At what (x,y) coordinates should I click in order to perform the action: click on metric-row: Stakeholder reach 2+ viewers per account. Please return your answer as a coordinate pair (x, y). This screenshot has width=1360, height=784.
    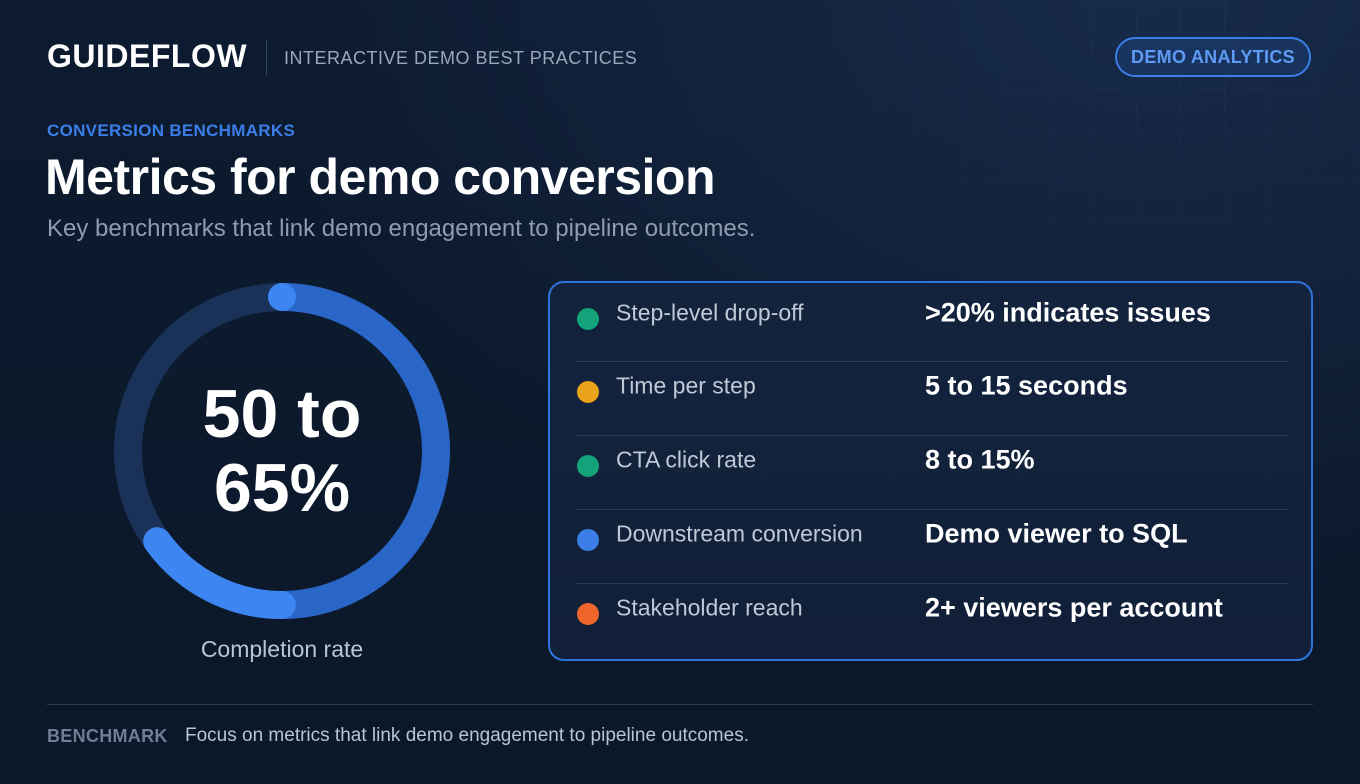
    Looking at the image, I should click on (931, 620).